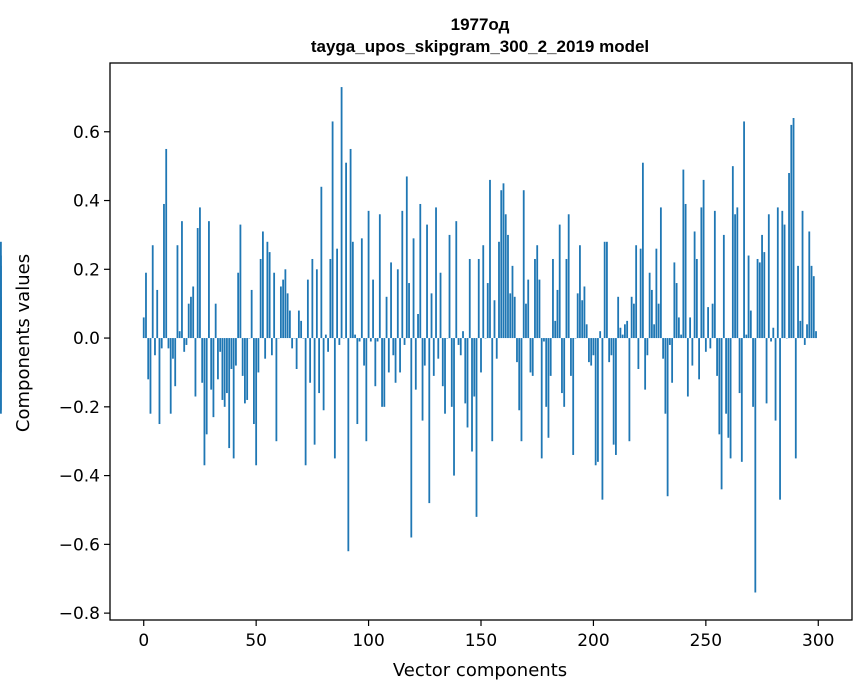 The height and width of the screenshot is (696, 867). I want to click on x-tick-label: 50, so click(256, 641).